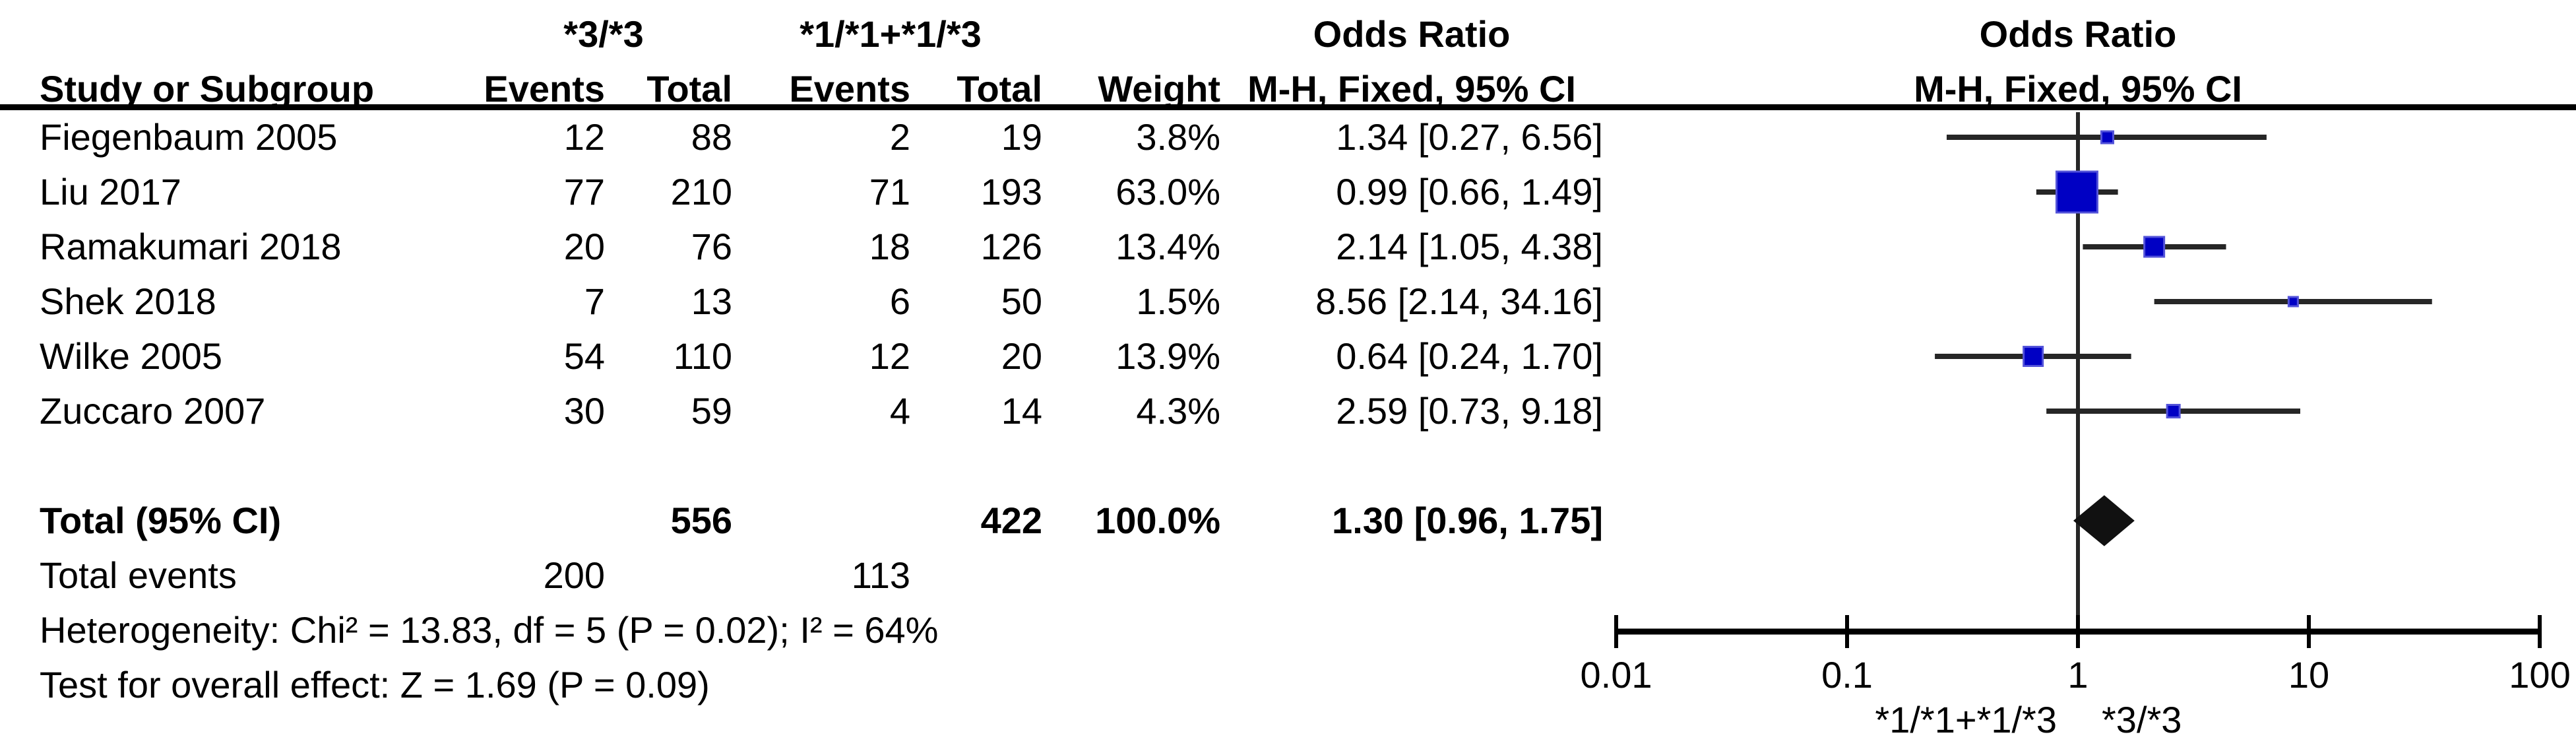  Describe the element at coordinates (1470, 356) in the screenshot. I see `study-cell-ci_text: 0.64 [0.24, 1.70]` at that location.